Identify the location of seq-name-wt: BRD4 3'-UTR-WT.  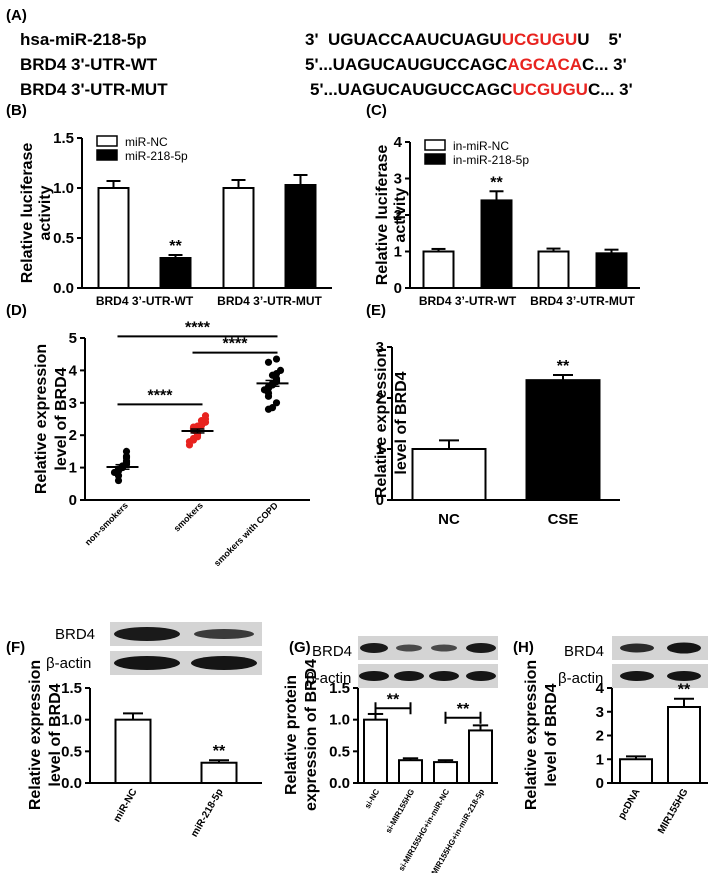
(89, 64).